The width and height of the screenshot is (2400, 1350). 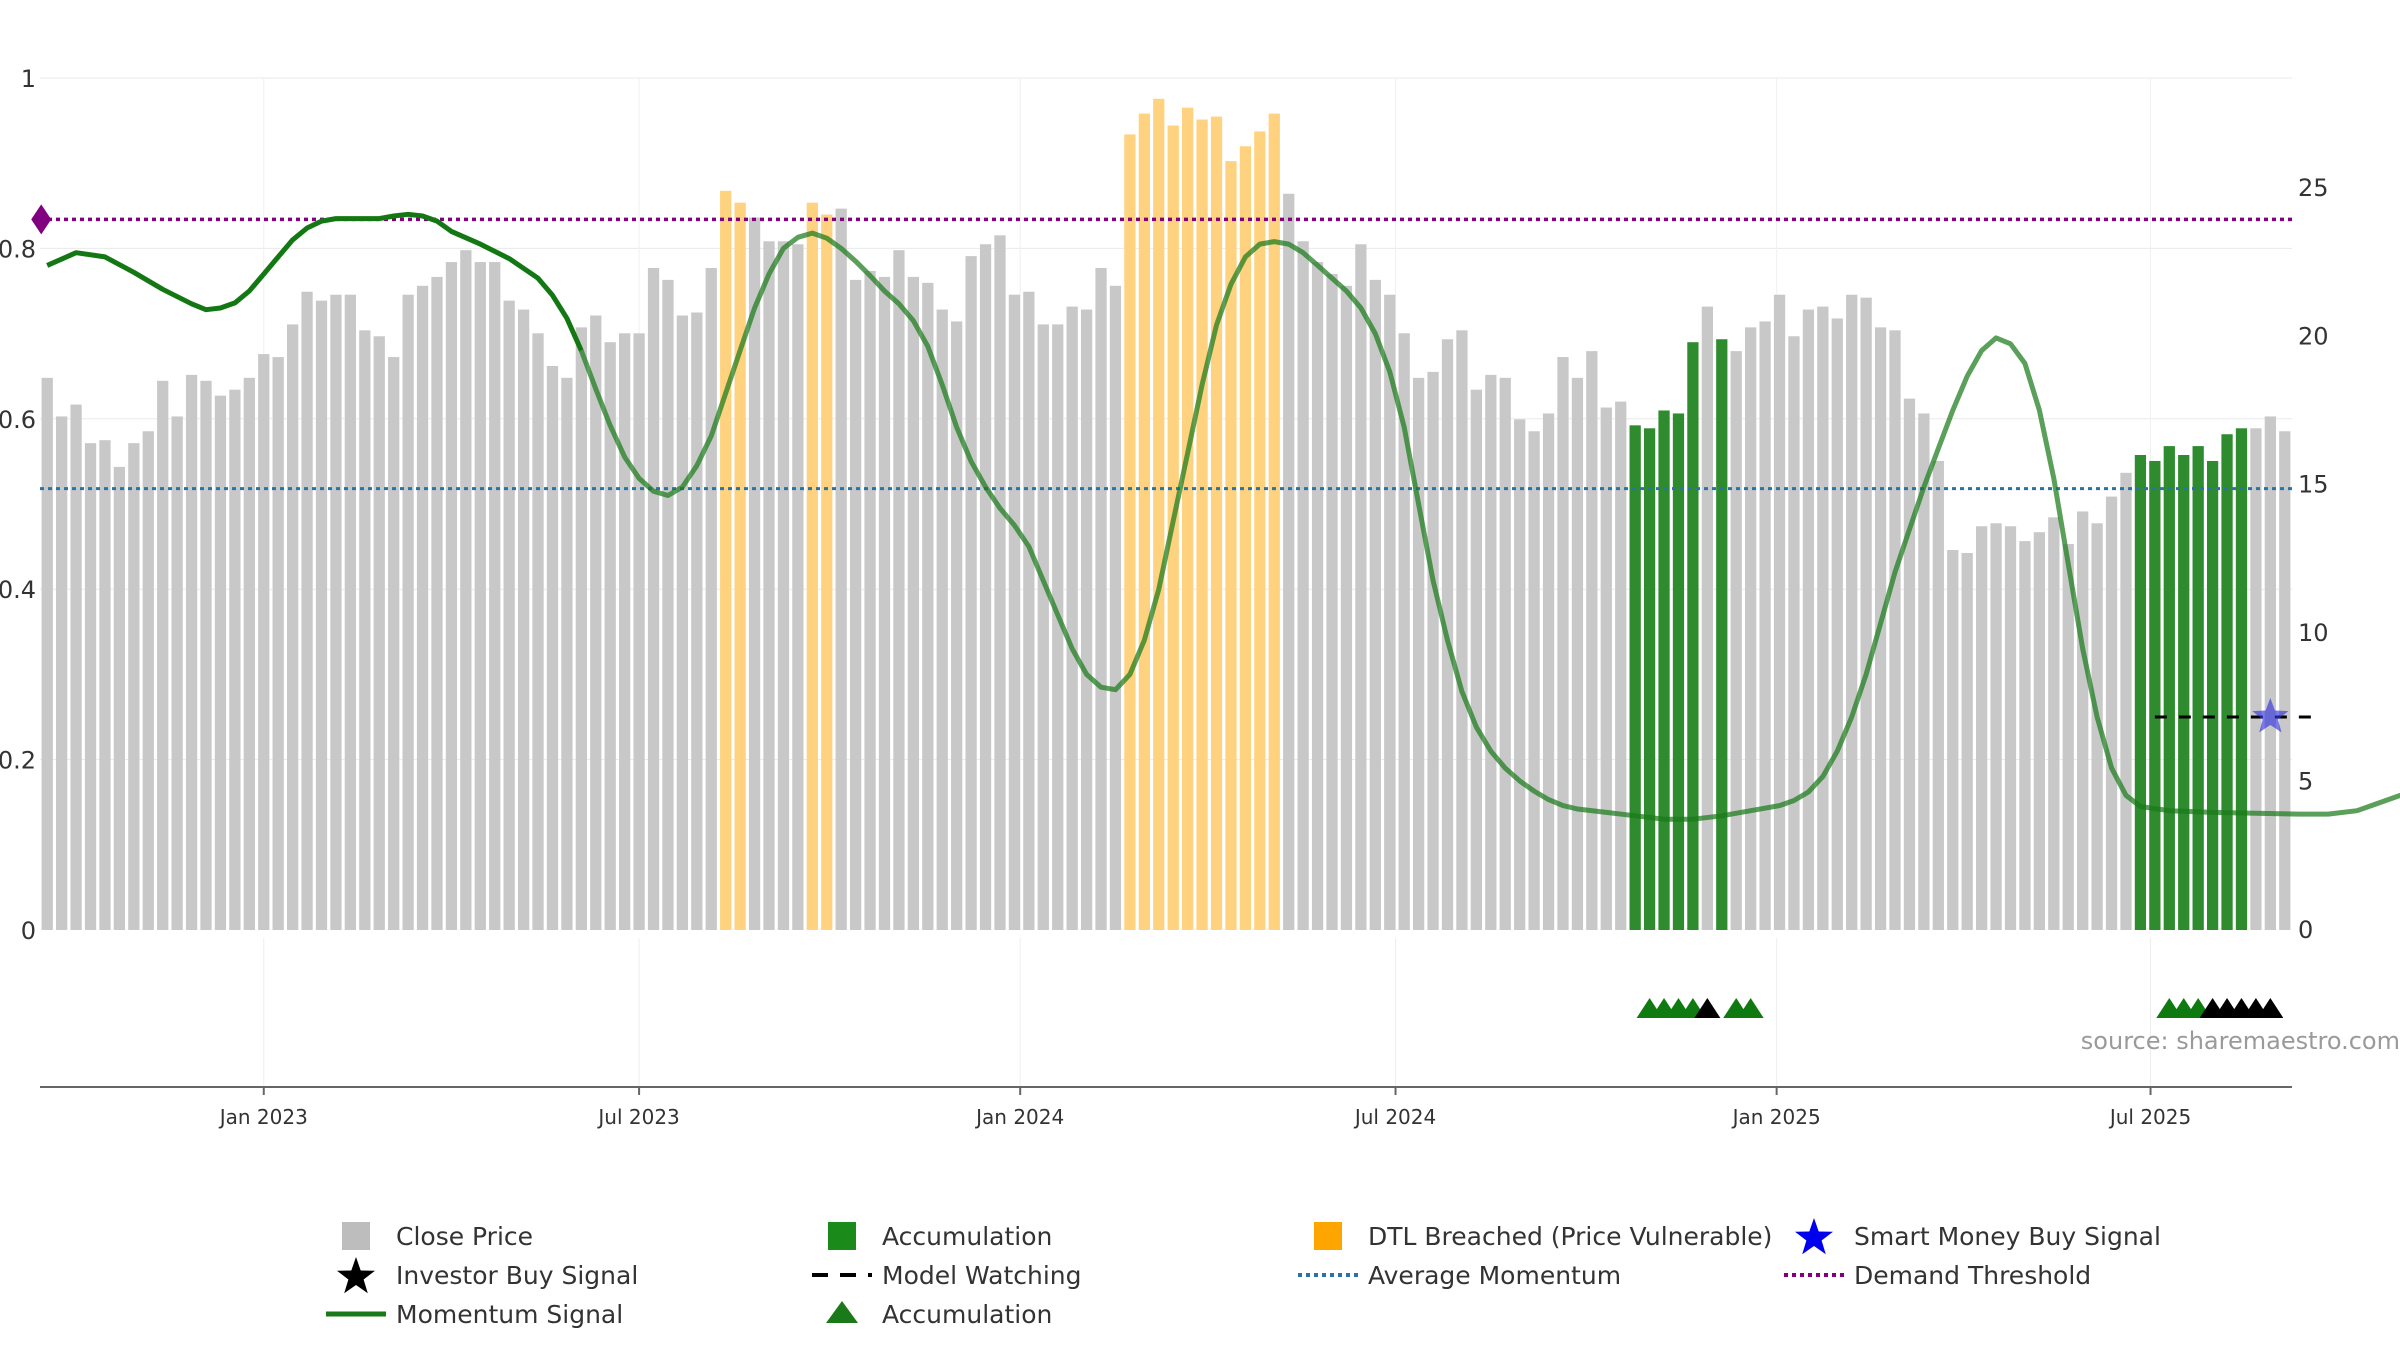 I want to click on legend-item: Momentum Signal, so click(x=474, y=1314).